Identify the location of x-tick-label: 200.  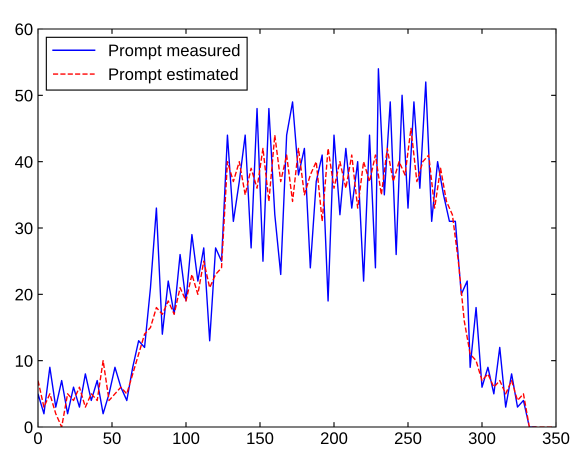
(334, 438).